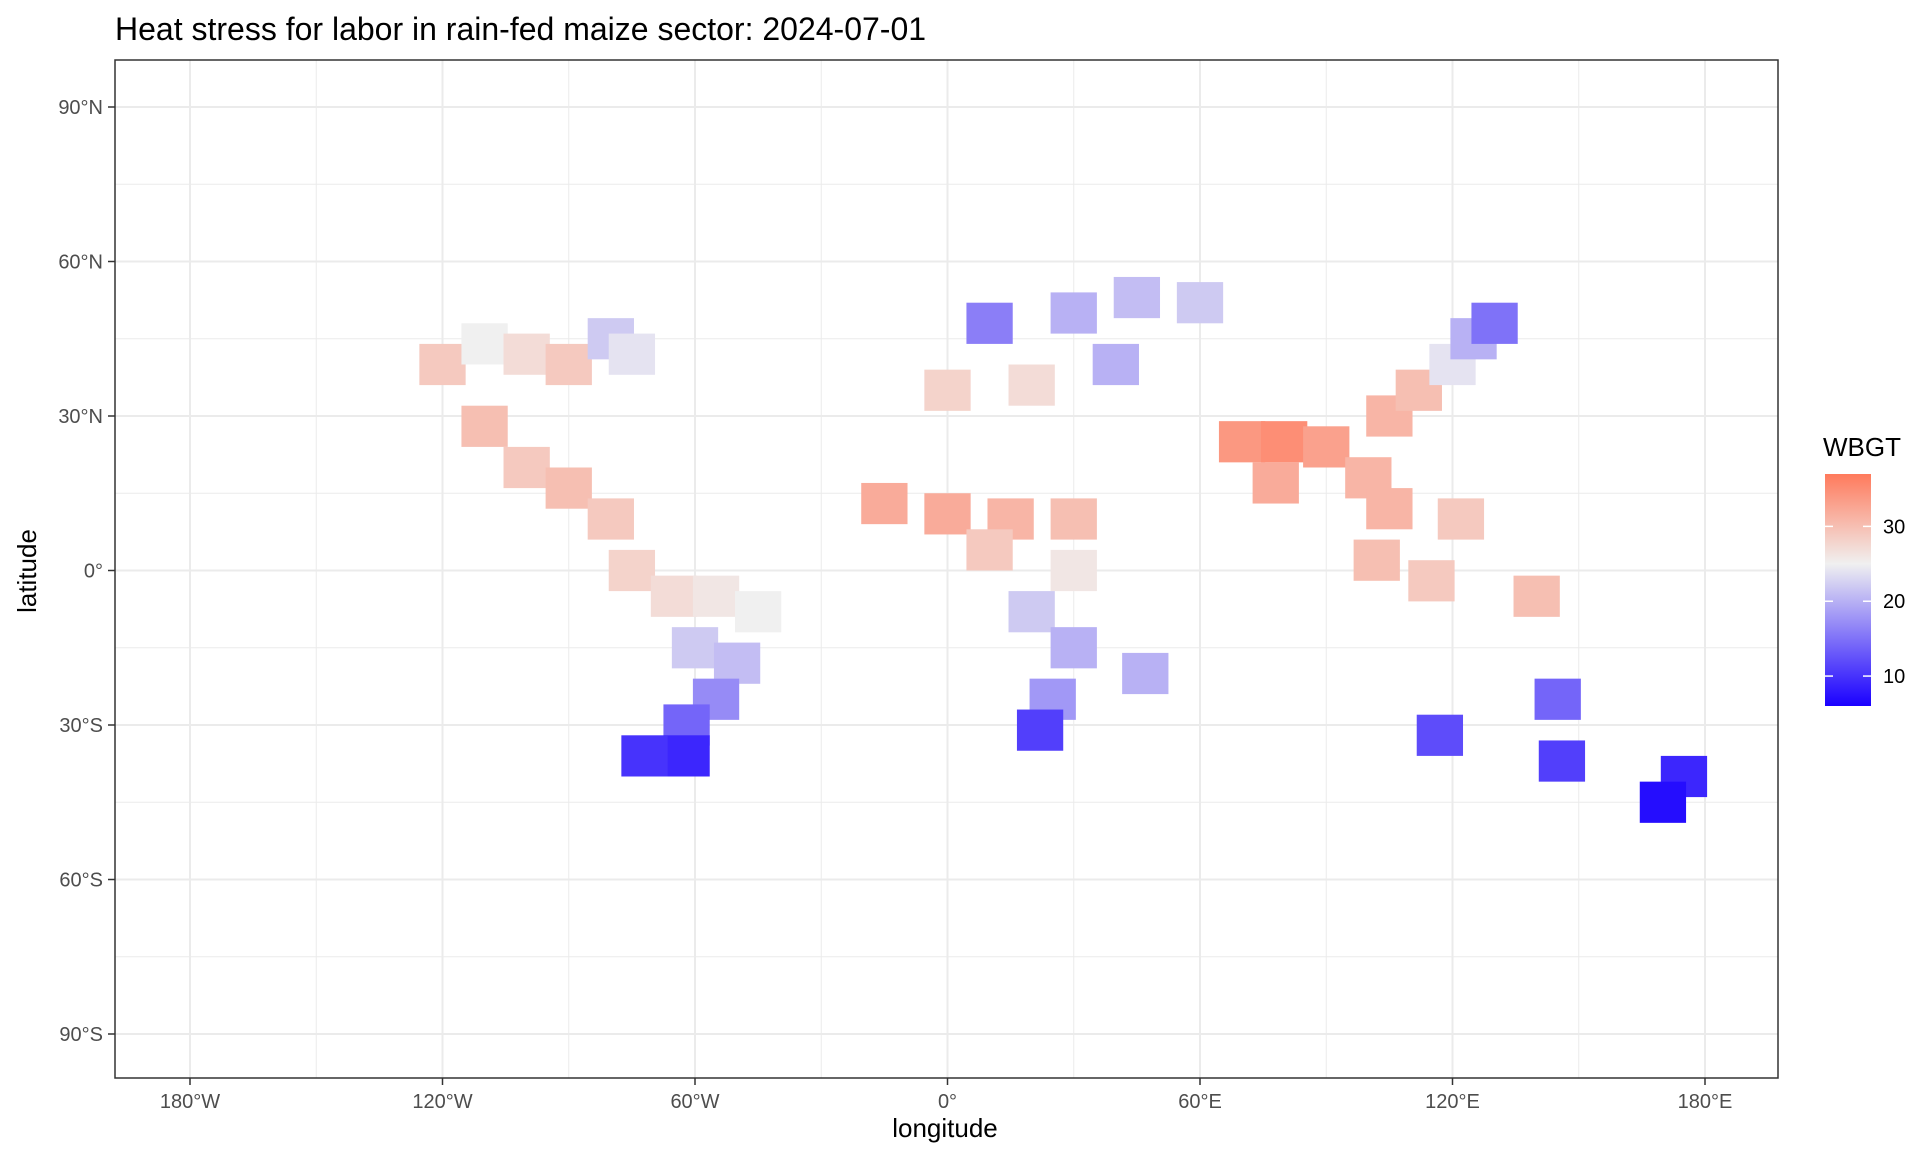 This screenshot has width=1920, height=1152. Describe the element at coordinates (442, 1102) in the screenshot. I see `x-tick-label: 120°W` at that location.